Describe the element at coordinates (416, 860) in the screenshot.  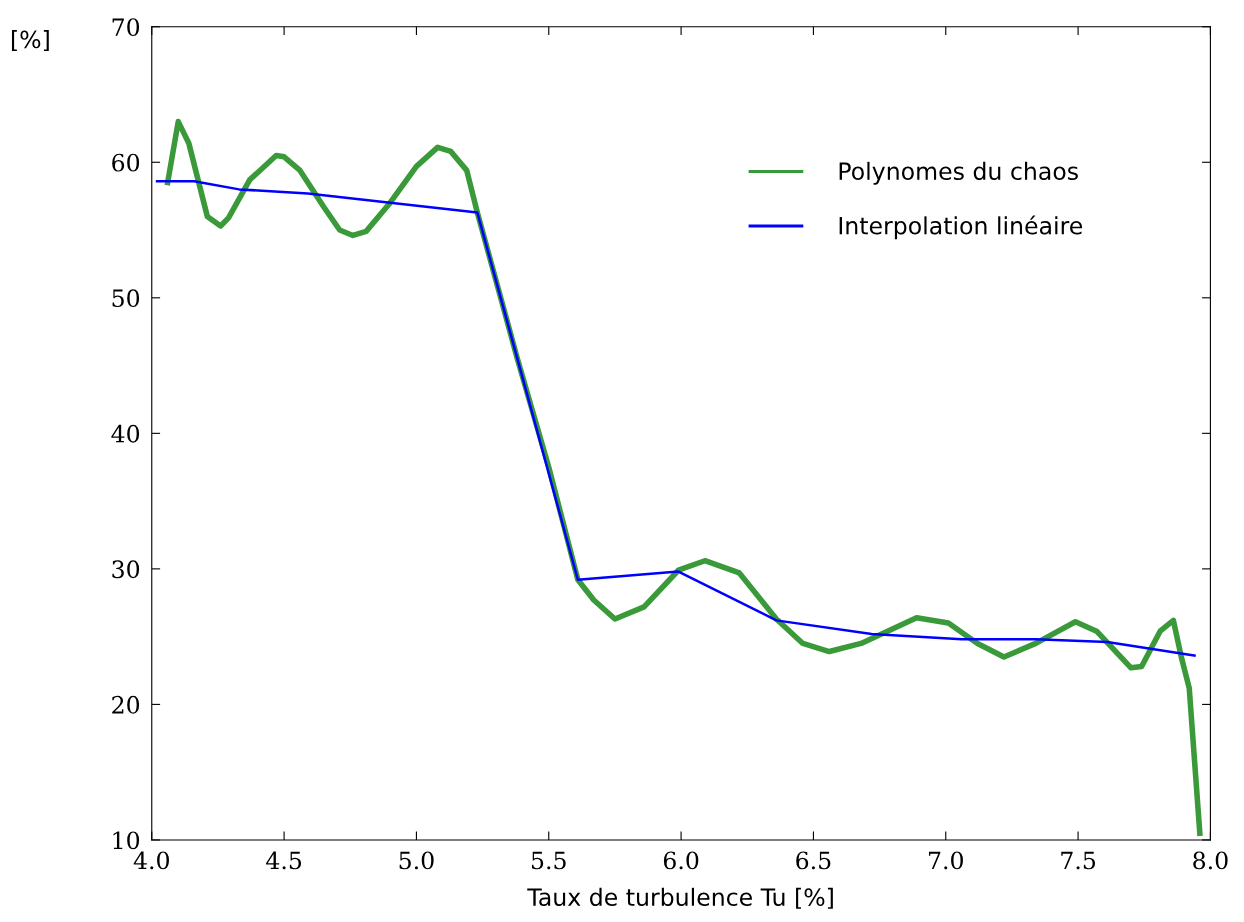
I see `x-tick-label: 5.0` at that location.